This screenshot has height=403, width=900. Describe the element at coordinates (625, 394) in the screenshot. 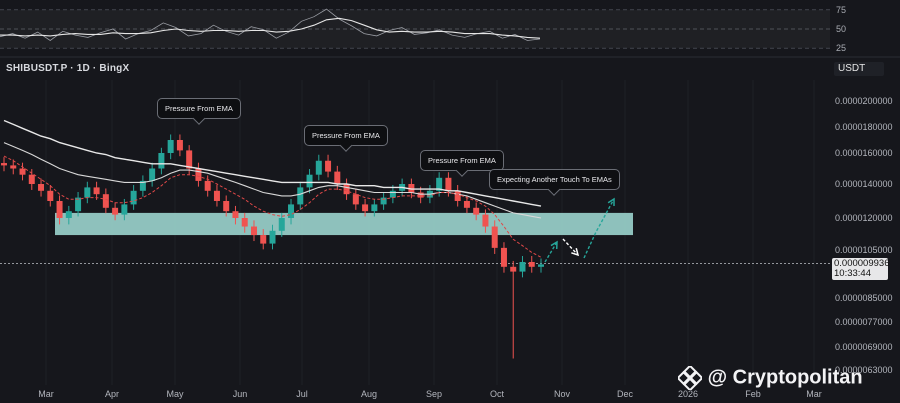

I see `time-tick-label: Dec` at that location.